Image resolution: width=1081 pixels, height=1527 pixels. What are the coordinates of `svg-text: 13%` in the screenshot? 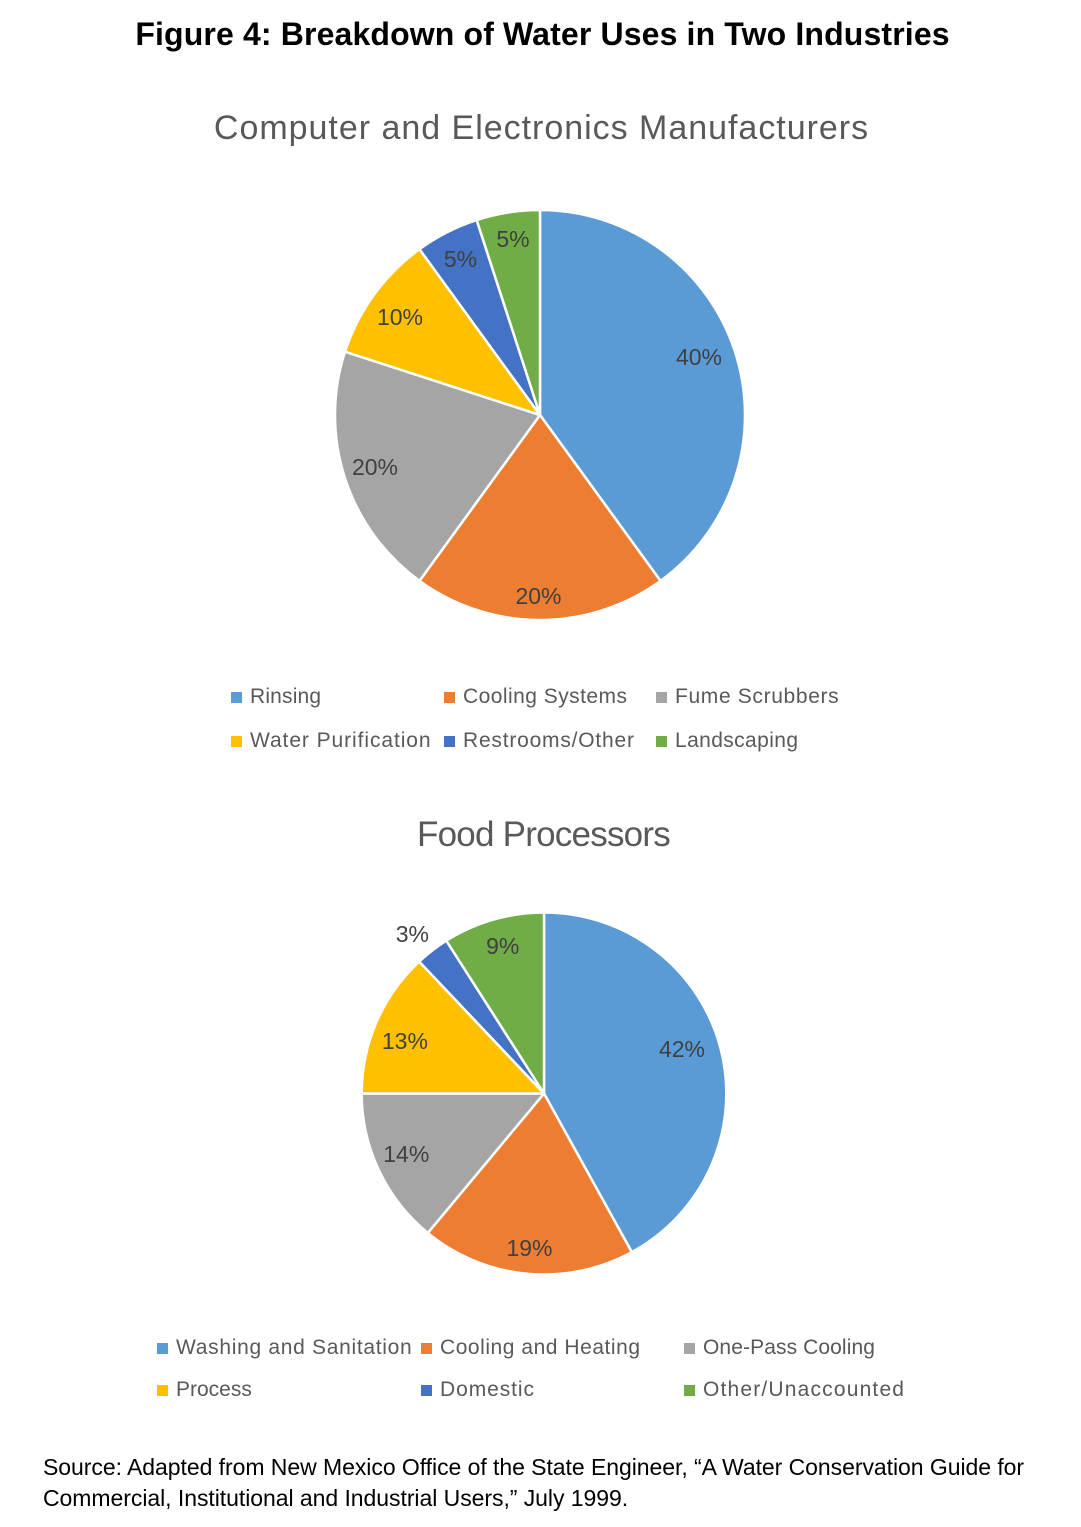 It's located at (405, 1041).